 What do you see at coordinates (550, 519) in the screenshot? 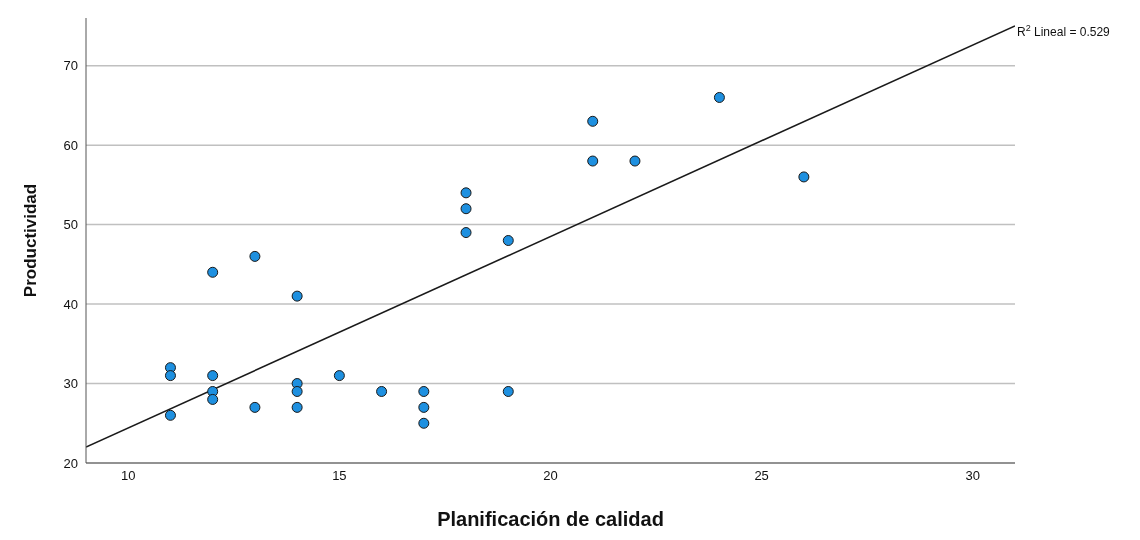
I see `x-axis-title: Planificación de calidad` at bounding box center [550, 519].